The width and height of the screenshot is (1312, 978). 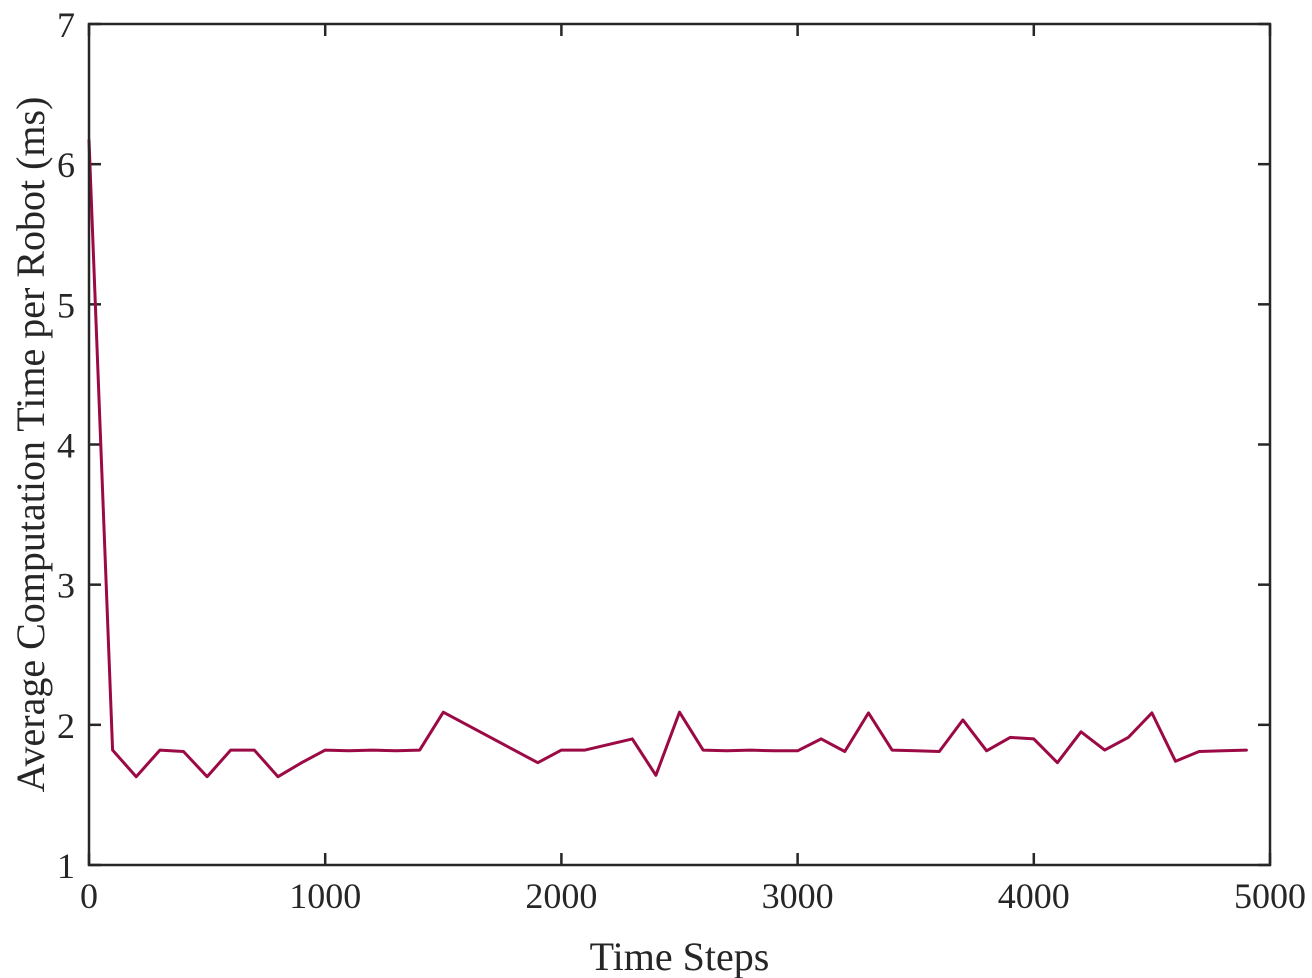 What do you see at coordinates (66, 586) in the screenshot?
I see `y-tick-label: 3` at bounding box center [66, 586].